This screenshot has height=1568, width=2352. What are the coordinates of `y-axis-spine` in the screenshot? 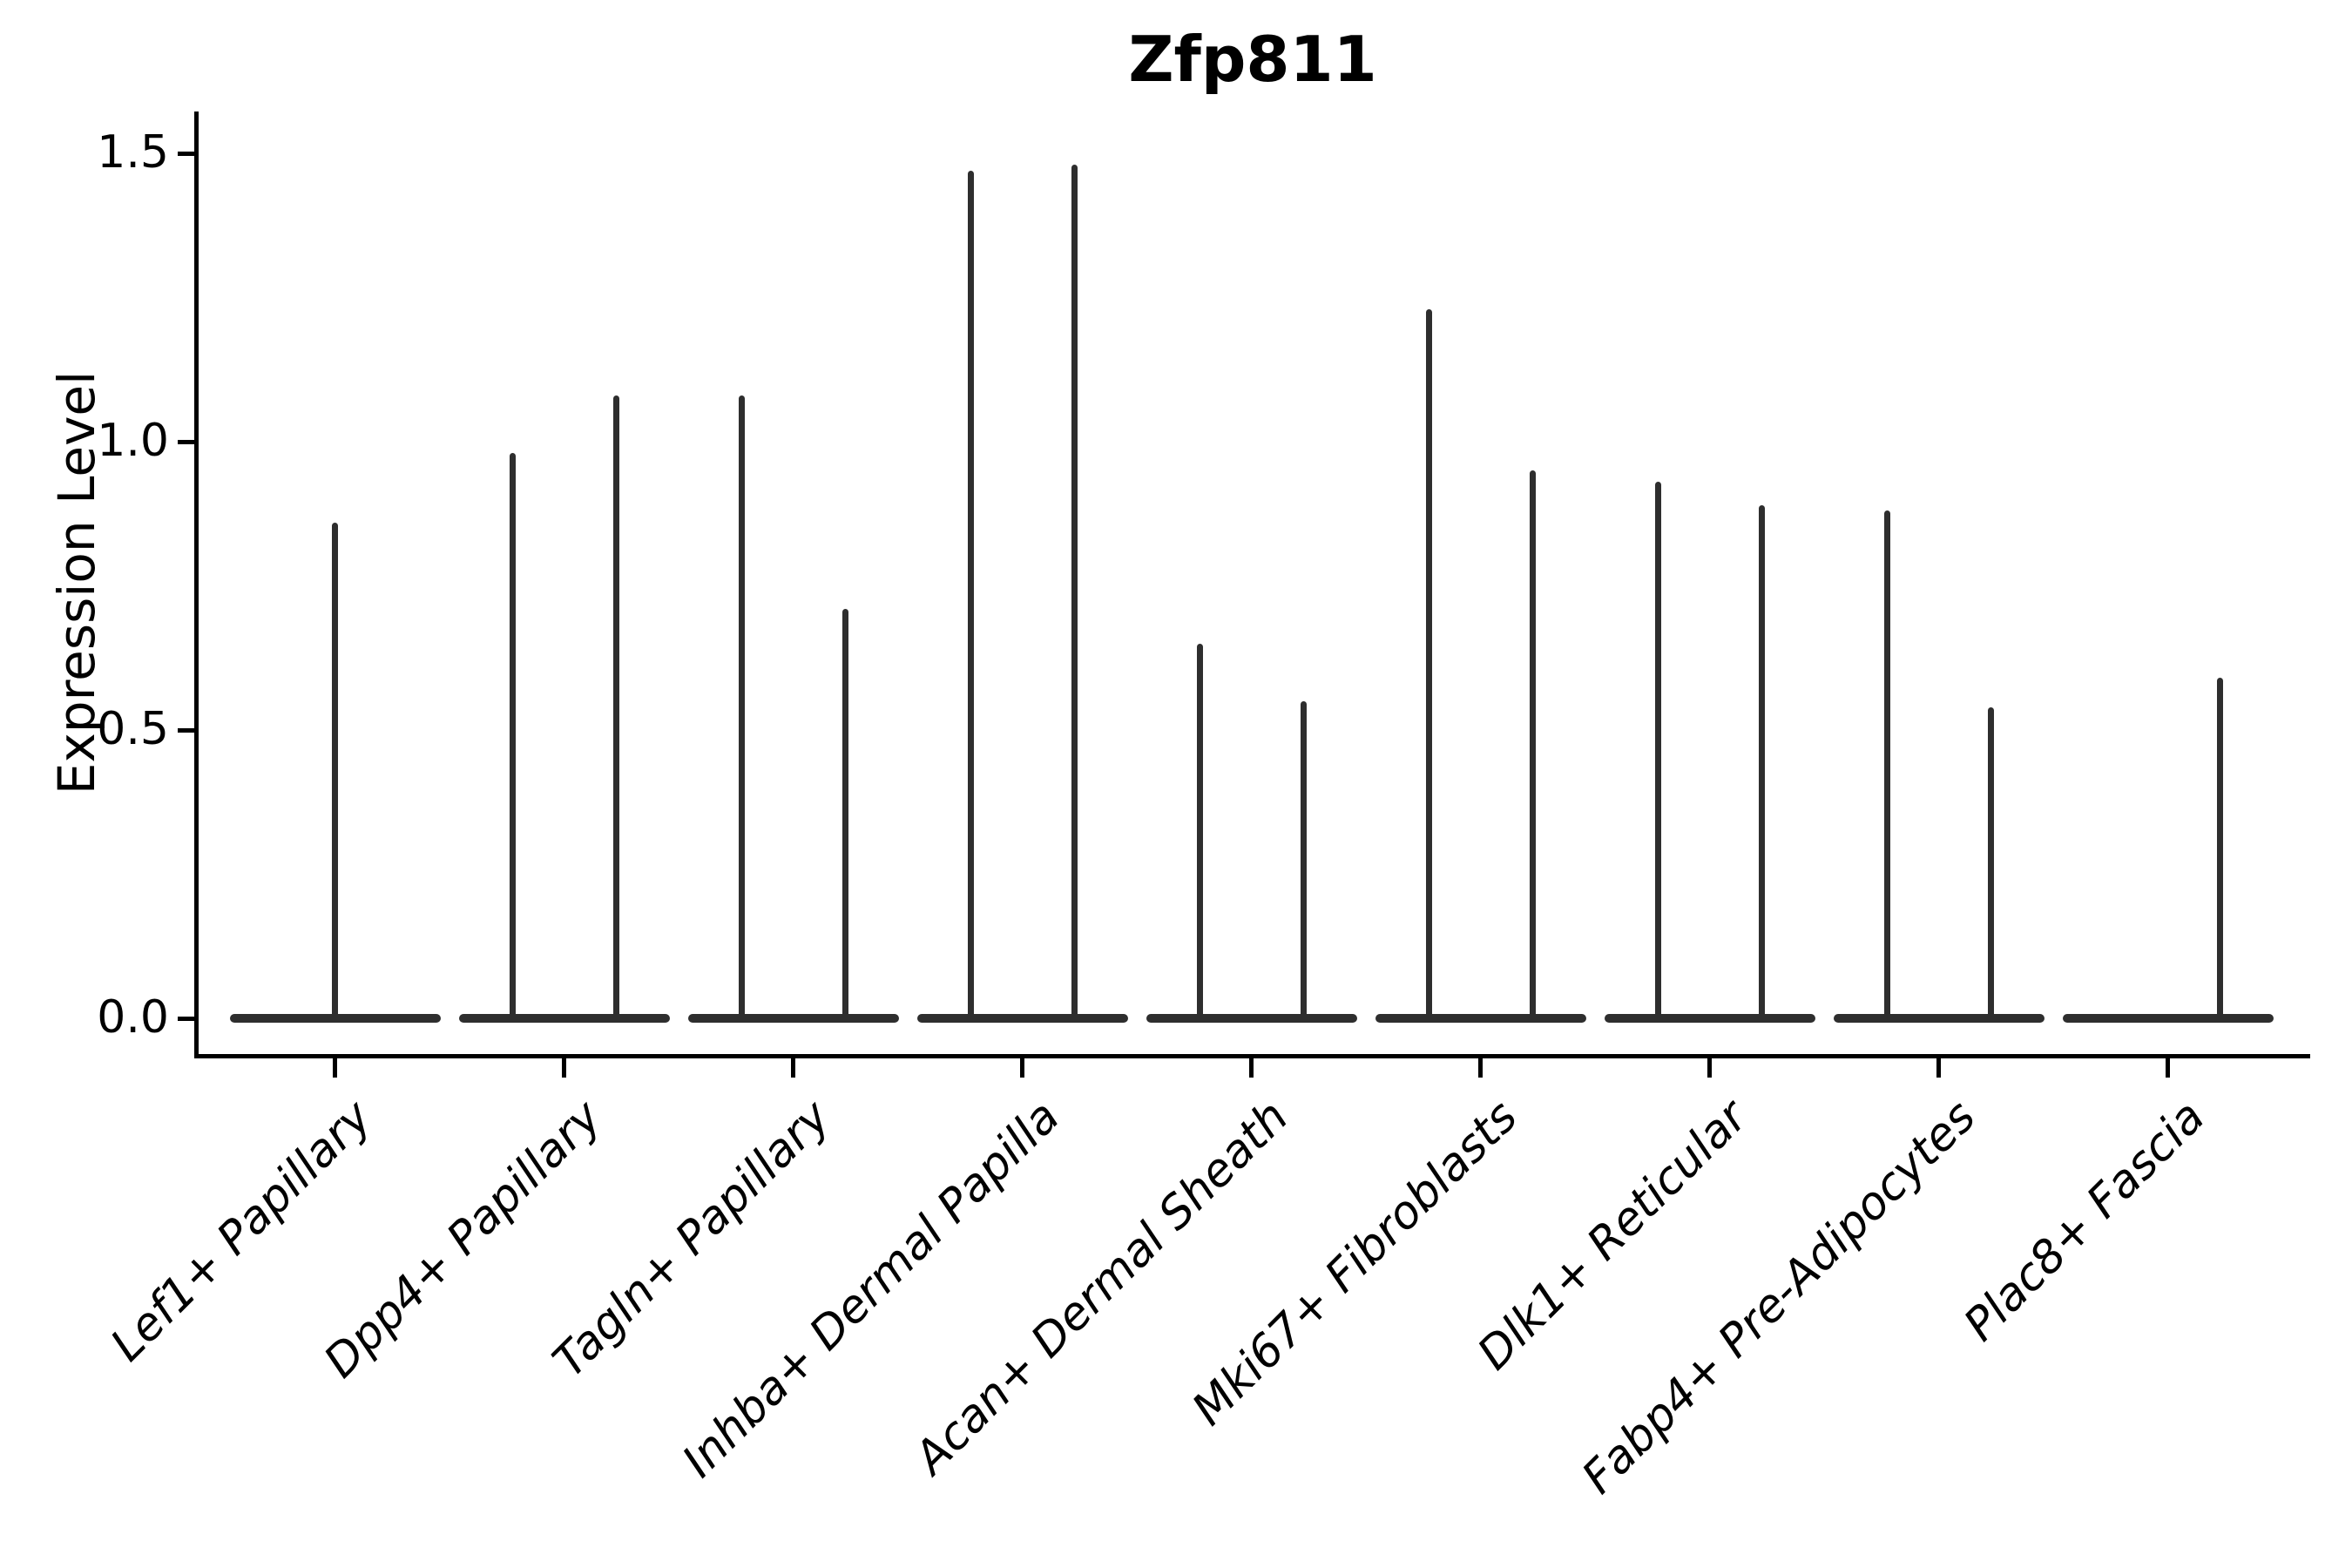 It's located at (196, 585).